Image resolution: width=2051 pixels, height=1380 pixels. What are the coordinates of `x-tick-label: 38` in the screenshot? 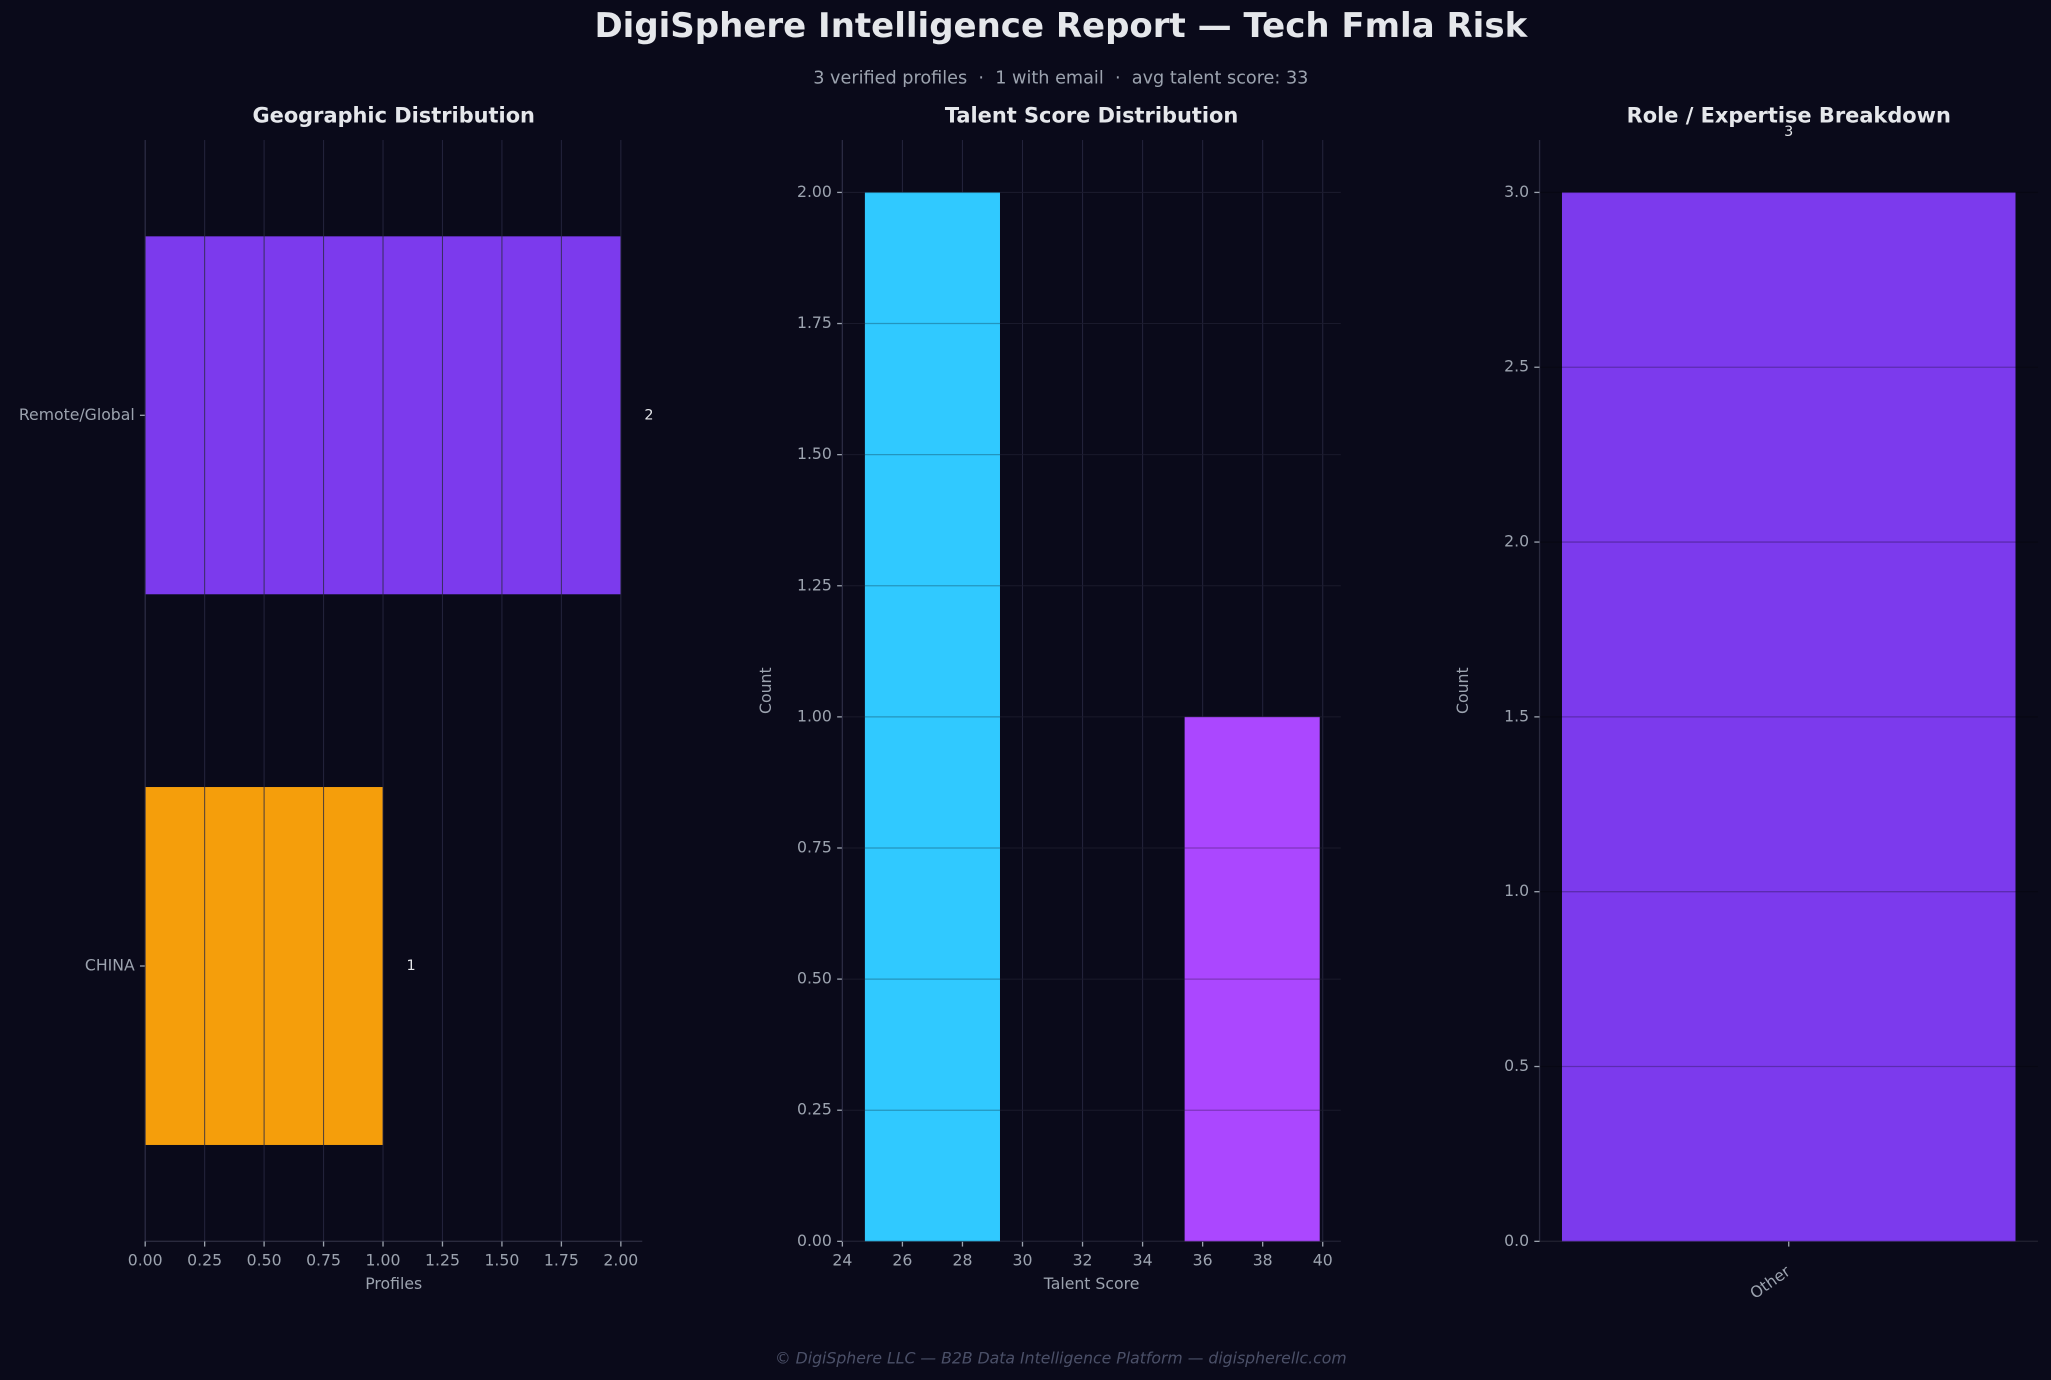 It's located at (1263, 1259).